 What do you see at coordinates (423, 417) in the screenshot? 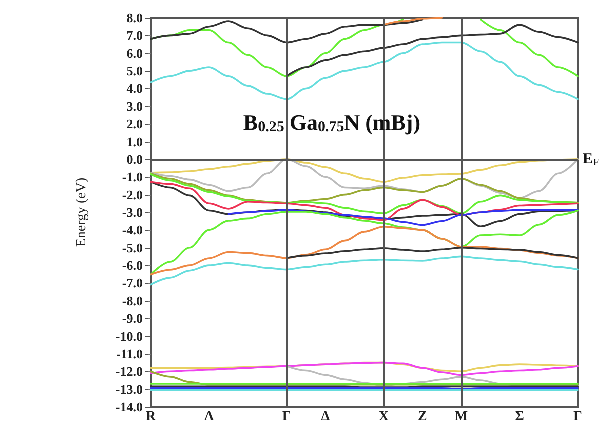
I see `x-tick-label: Z` at bounding box center [423, 417].